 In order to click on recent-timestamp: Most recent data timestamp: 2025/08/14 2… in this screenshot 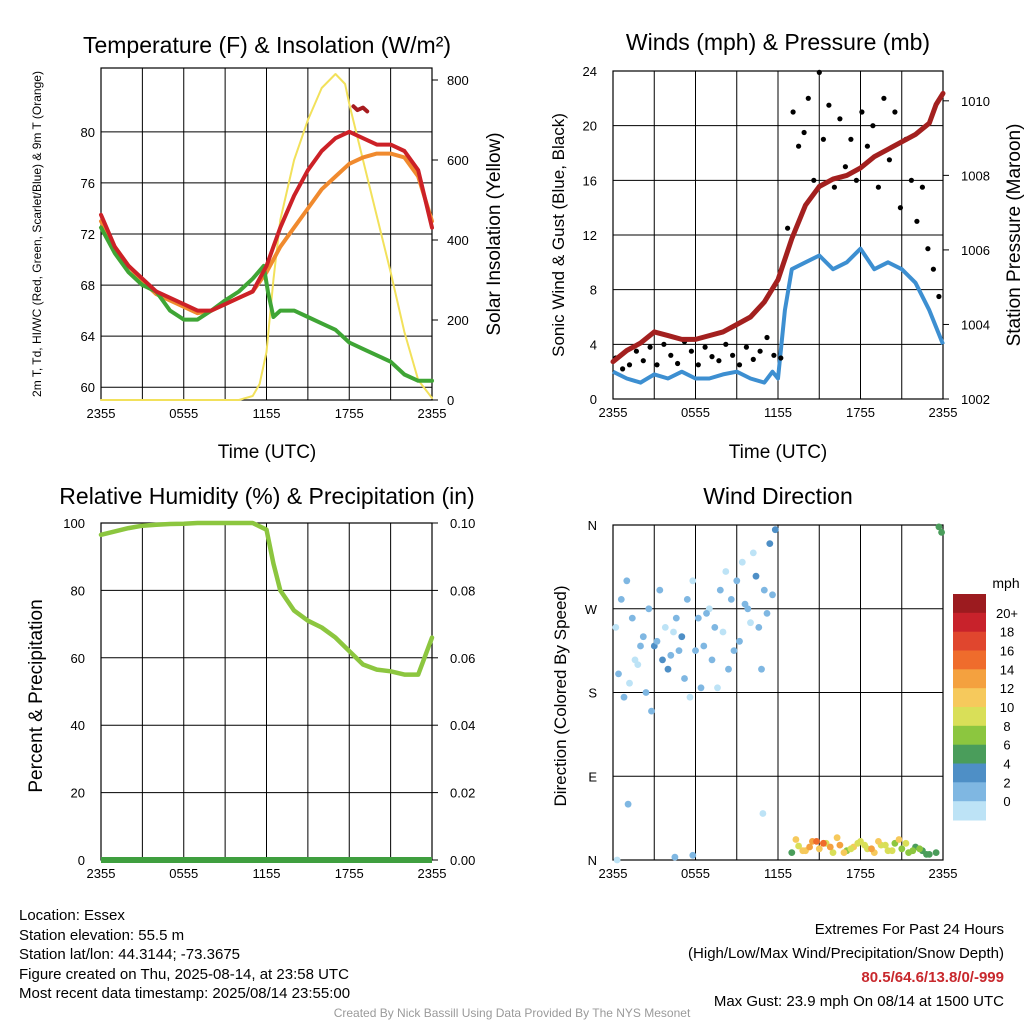, I will do `click(185, 993)`.